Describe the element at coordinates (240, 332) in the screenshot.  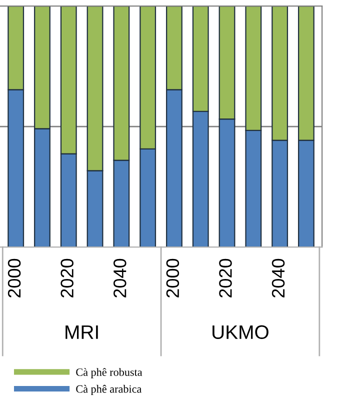
I see `text: UKMO` at that location.